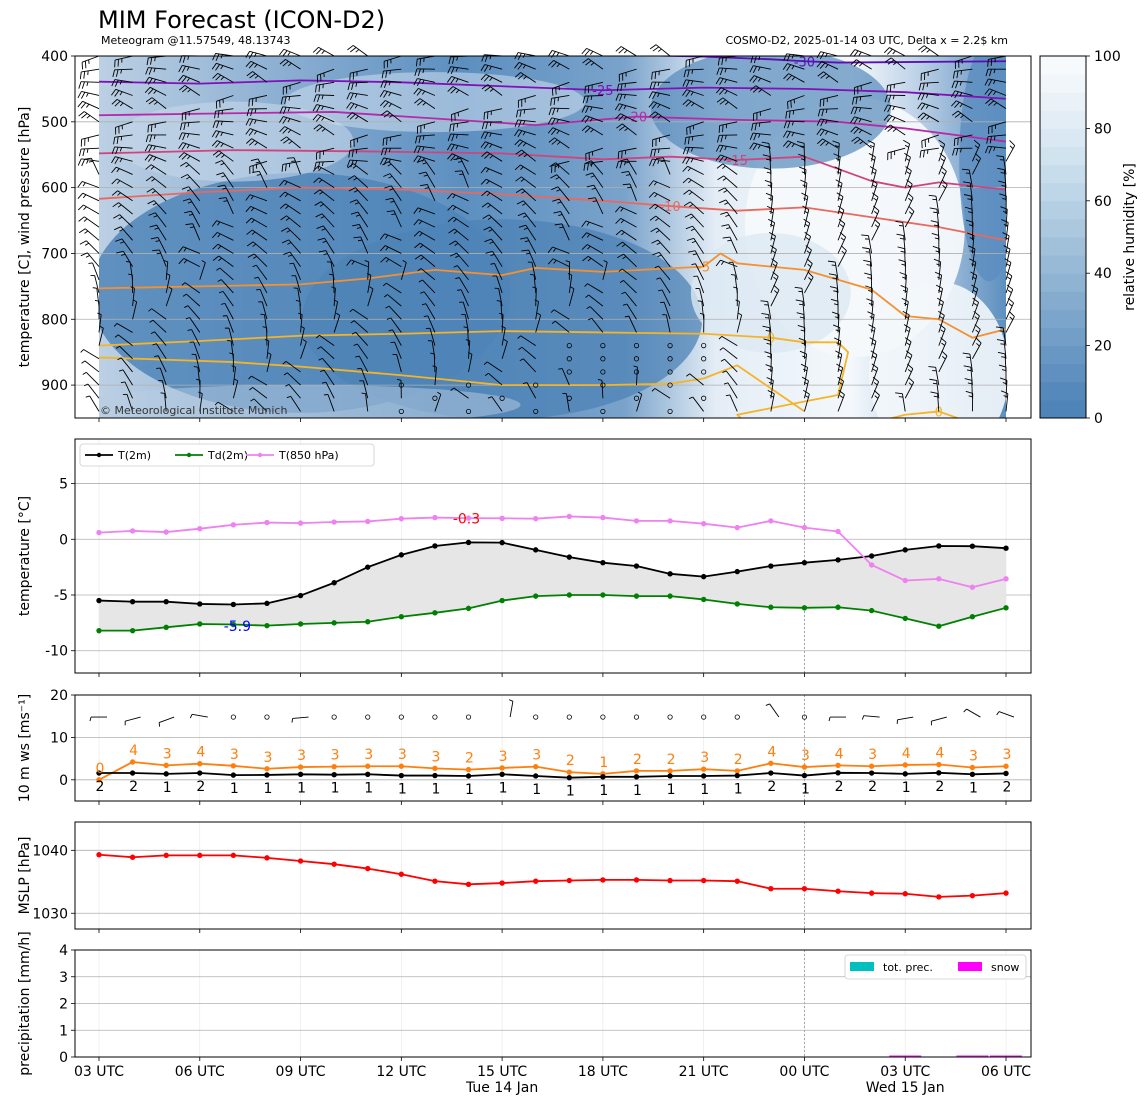 The image size is (1148, 1105). Describe the element at coordinates (100, 769) in the screenshot. I see `wind-gust-label: 0` at that location.